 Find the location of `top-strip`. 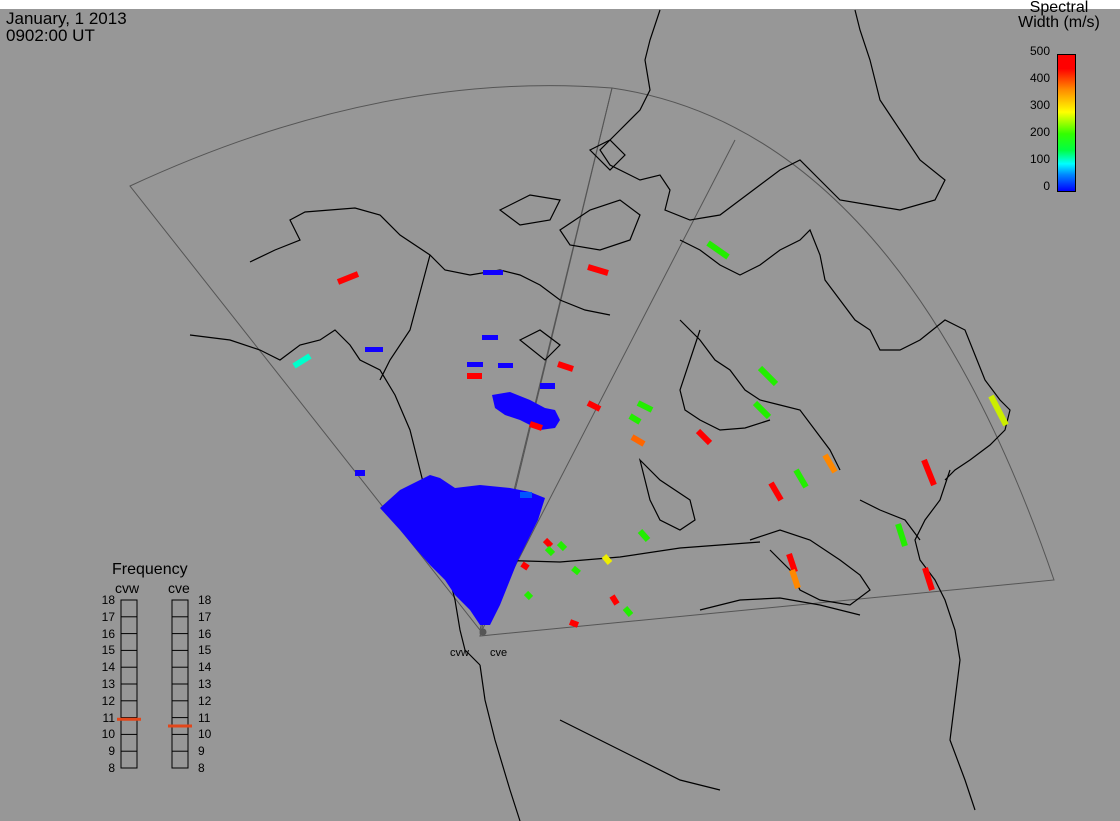

top-strip is located at coordinates (560, 4).